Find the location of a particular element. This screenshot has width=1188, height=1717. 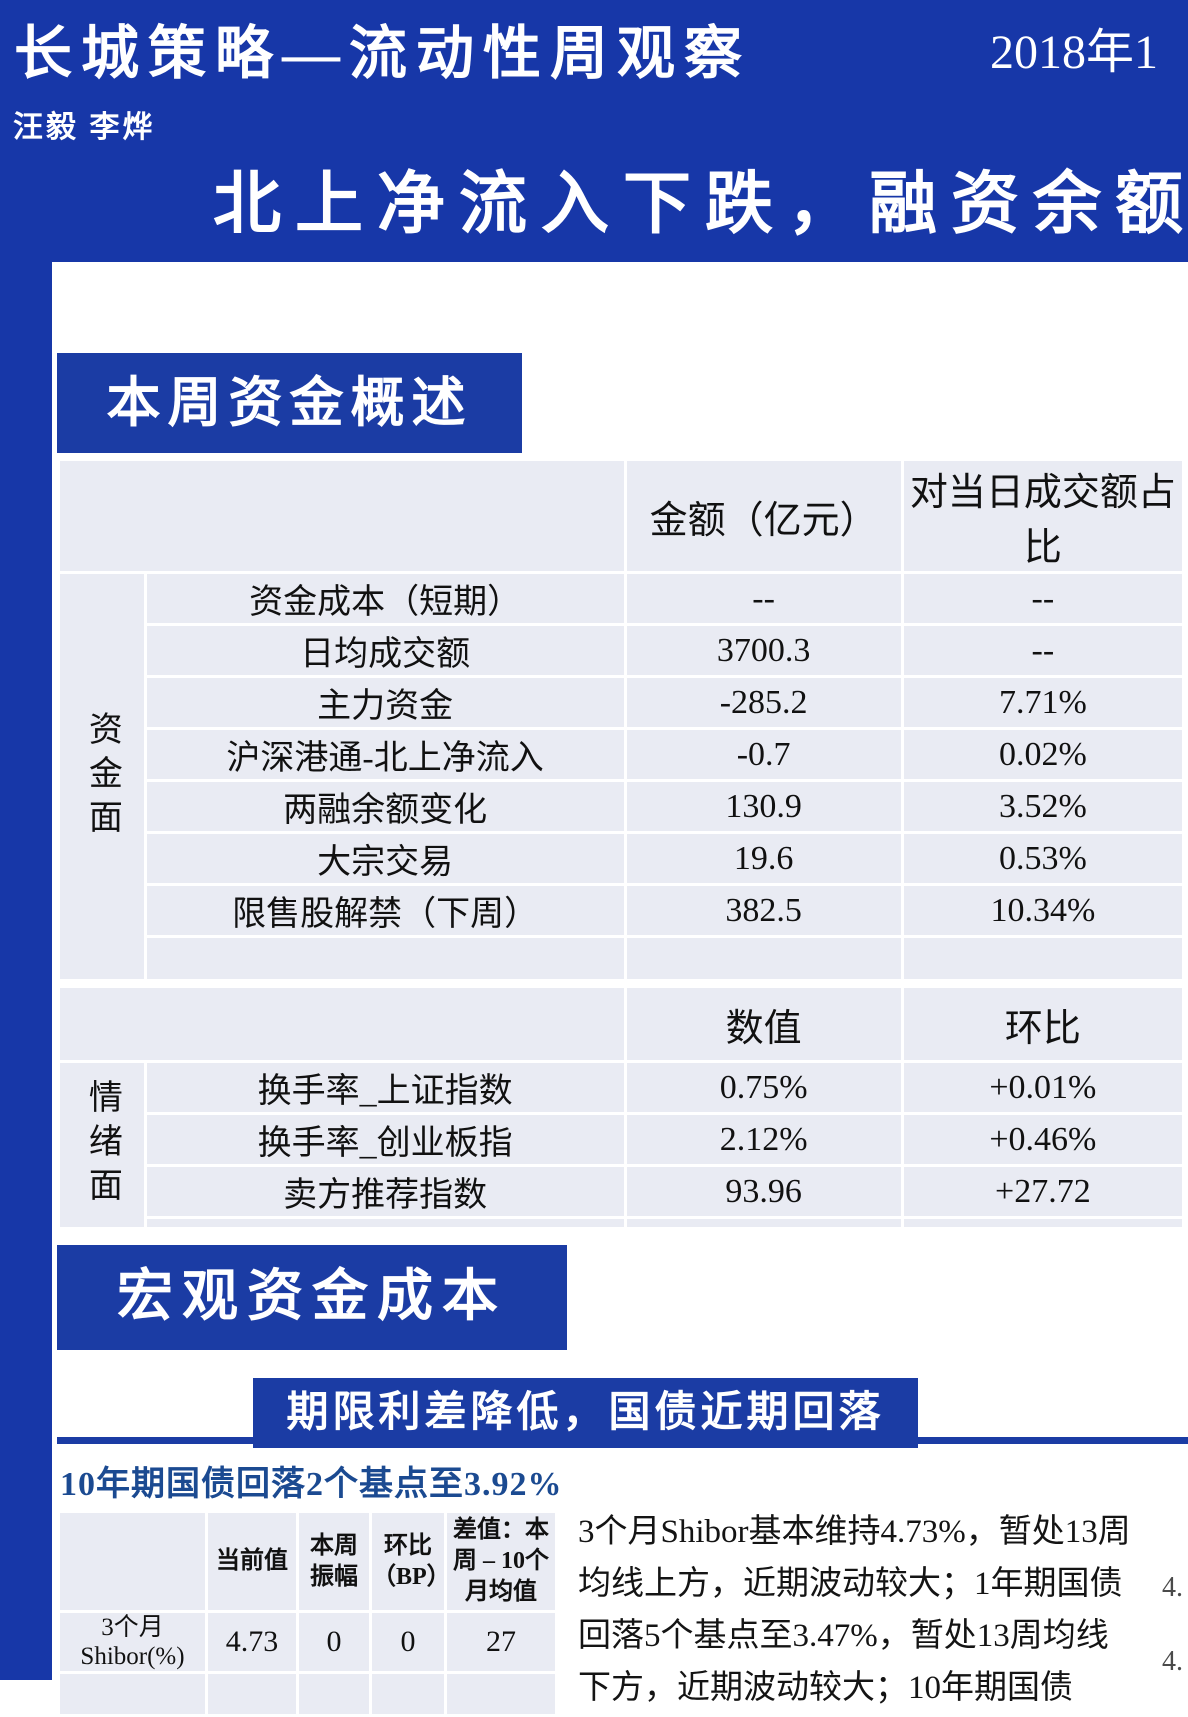

row-label: 大宗交易 is located at coordinates (385, 858).